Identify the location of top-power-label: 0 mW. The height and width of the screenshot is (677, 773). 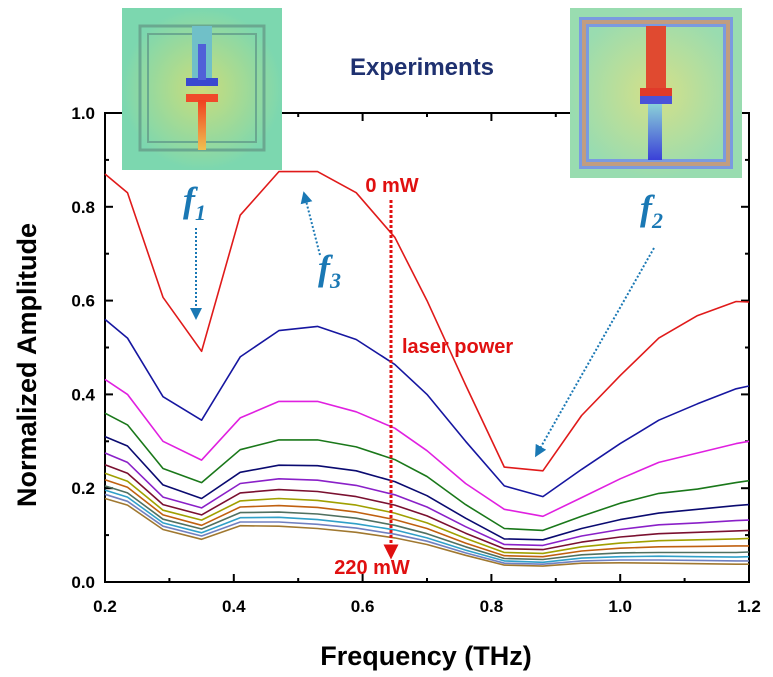
(391, 186).